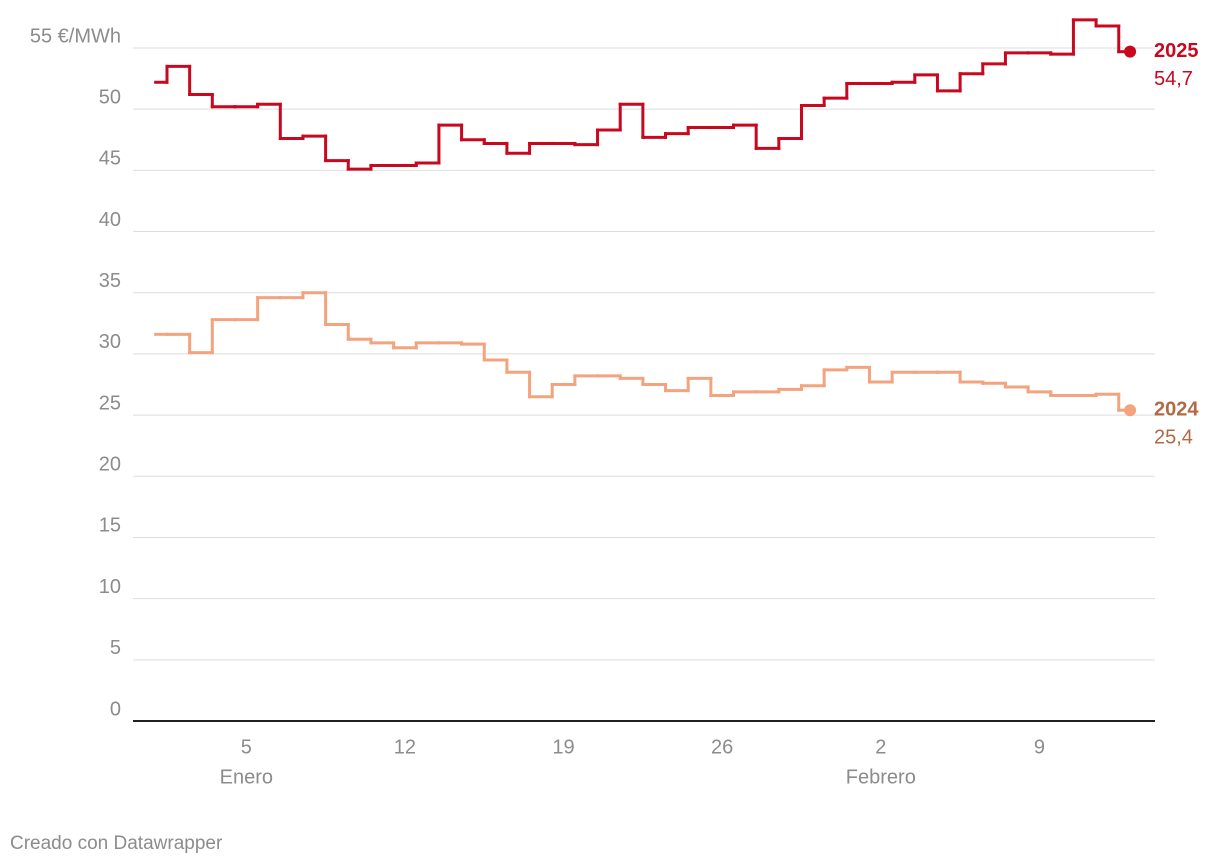 The image size is (1220, 868). I want to click on value-label: 54,7, so click(1173, 79).